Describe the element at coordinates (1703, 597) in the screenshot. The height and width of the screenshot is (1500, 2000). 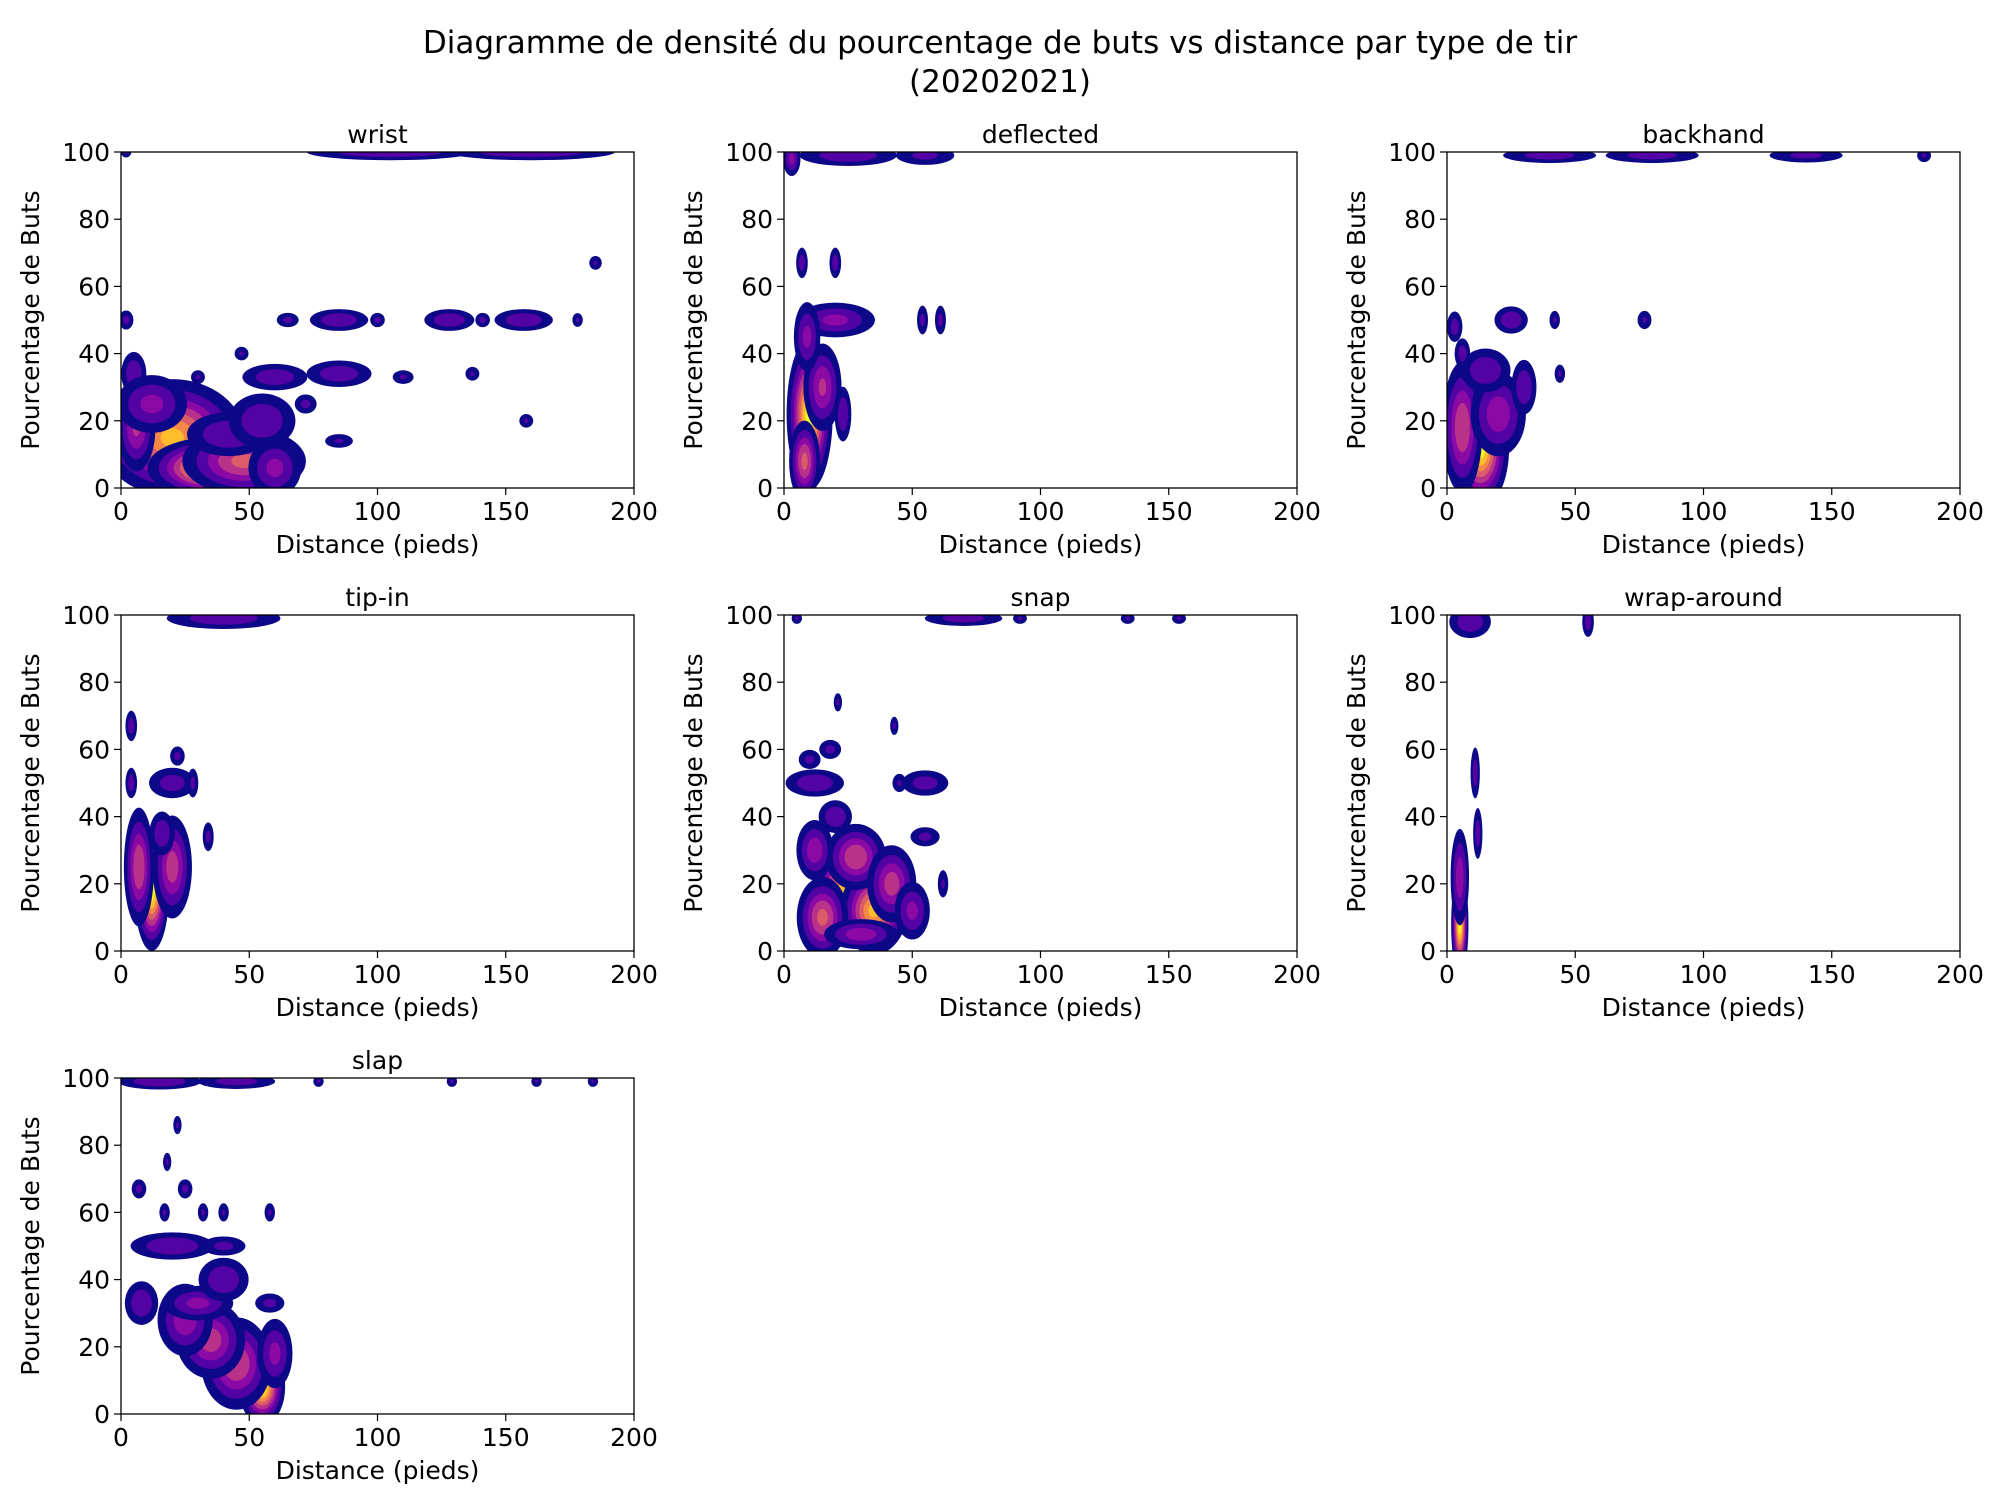
I see `subplot-title: wrap-around` at that location.